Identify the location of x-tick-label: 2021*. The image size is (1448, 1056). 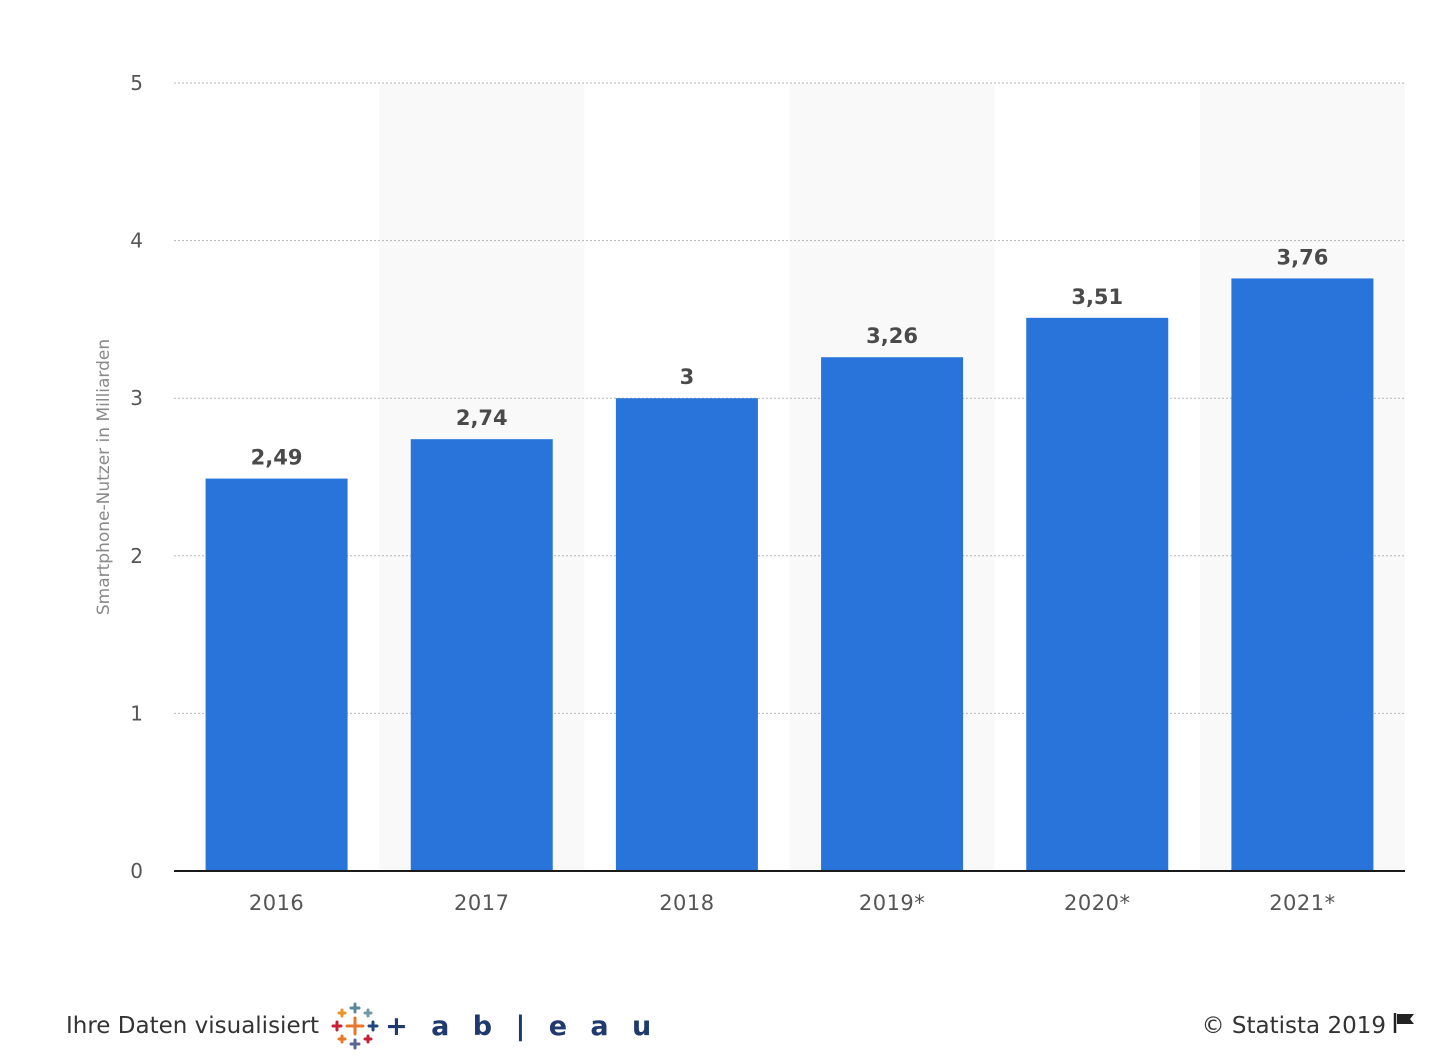
(1302, 903).